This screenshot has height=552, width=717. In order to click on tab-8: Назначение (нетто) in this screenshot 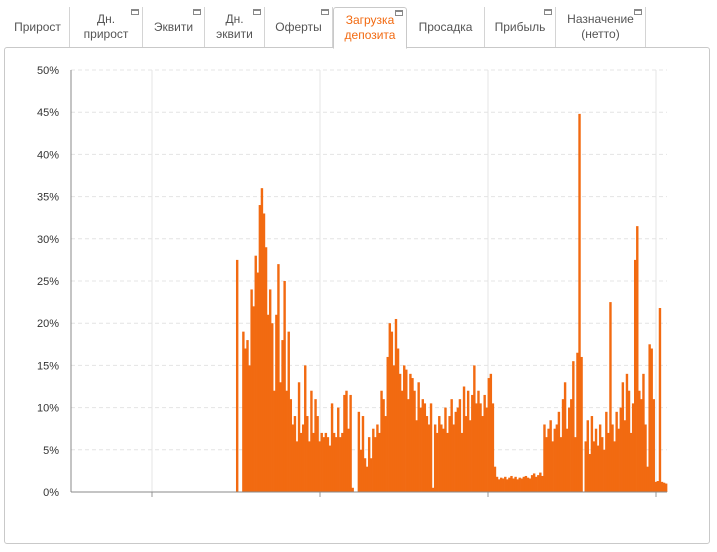, I will do `click(601, 27)`.